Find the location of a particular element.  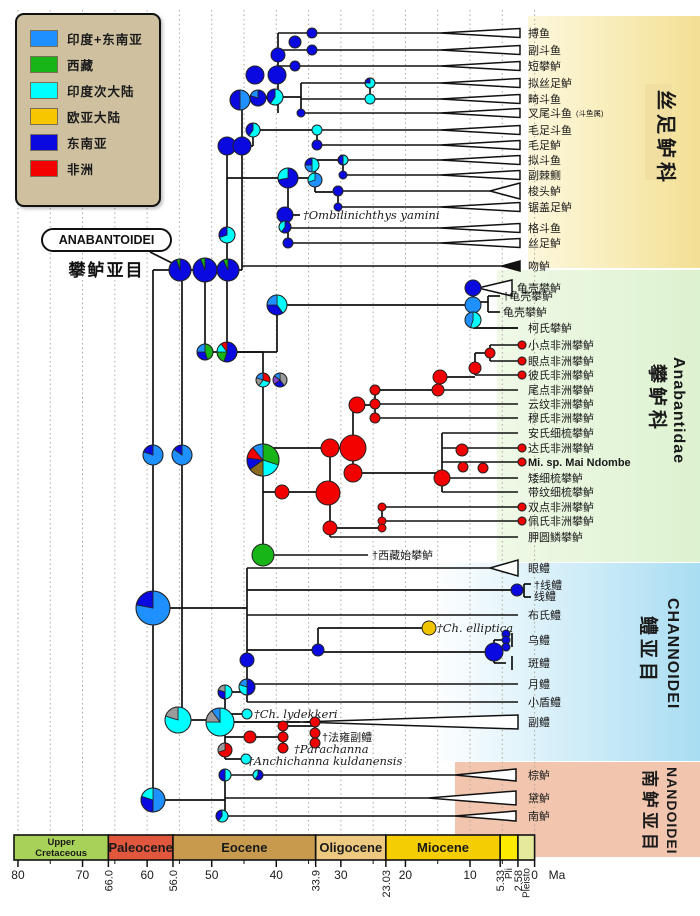

legend-item-1: 西藏 is located at coordinates (94, 64).